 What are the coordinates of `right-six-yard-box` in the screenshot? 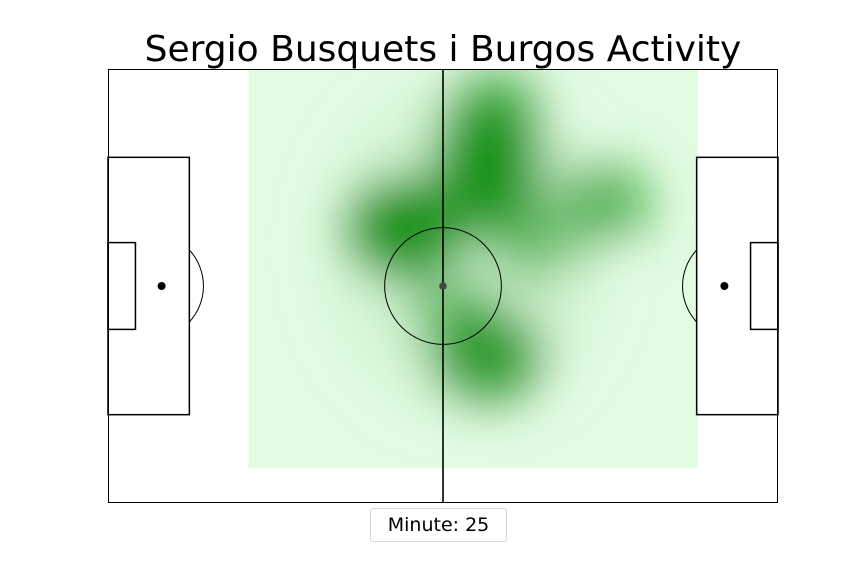 It's located at (764, 286).